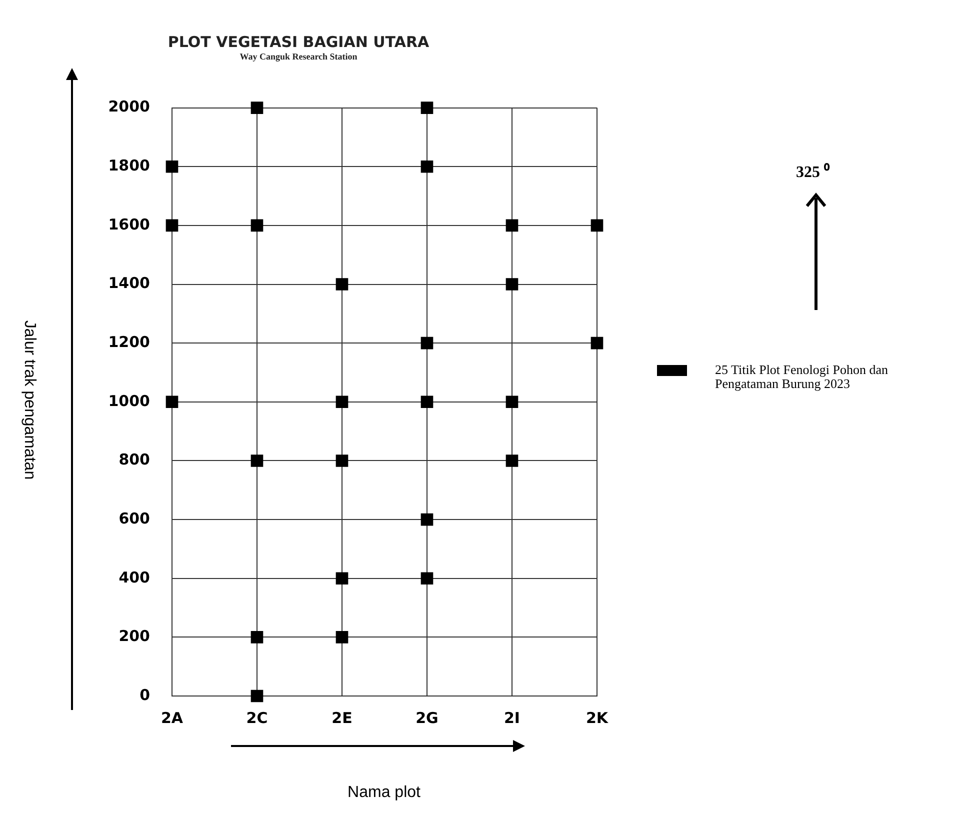 The height and width of the screenshot is (830, 953). Describe the element at coordinates (813, 172) in the screenshot. I see `text: 325 ⁰` at that location.